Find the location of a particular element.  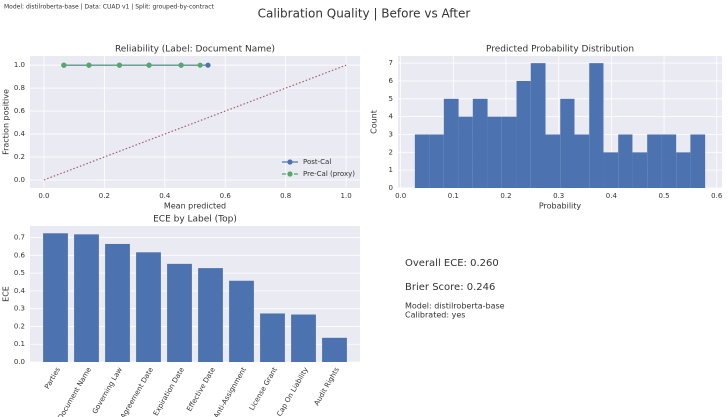

y-tick-label: 1.0 is located at coordinates (19, 65).